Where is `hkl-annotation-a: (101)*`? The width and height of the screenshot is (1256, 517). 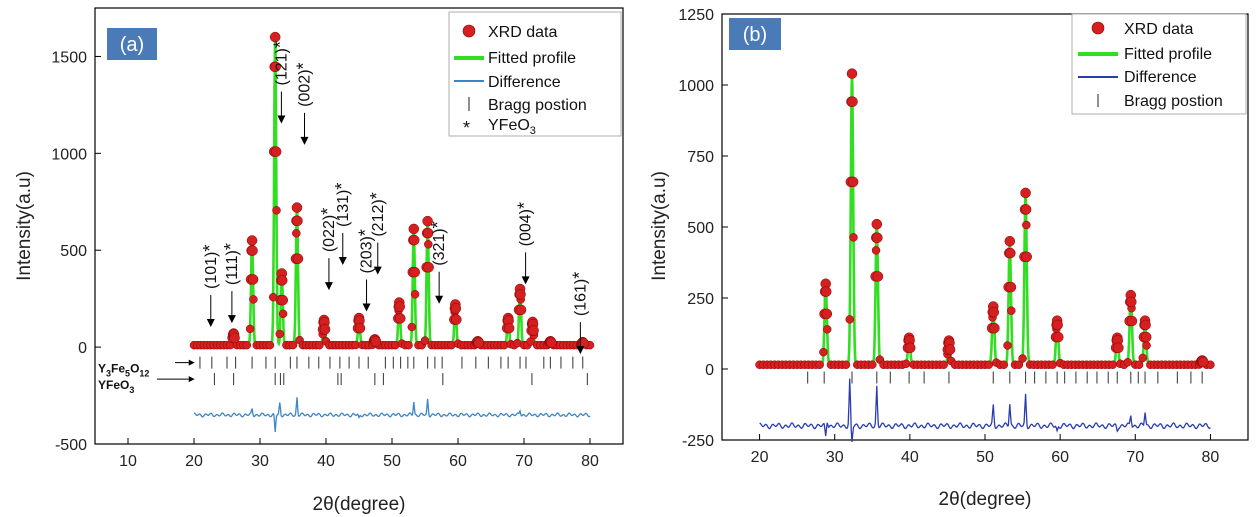 hkl-annotation-a: (101)* is located at coordinates (210, 267).